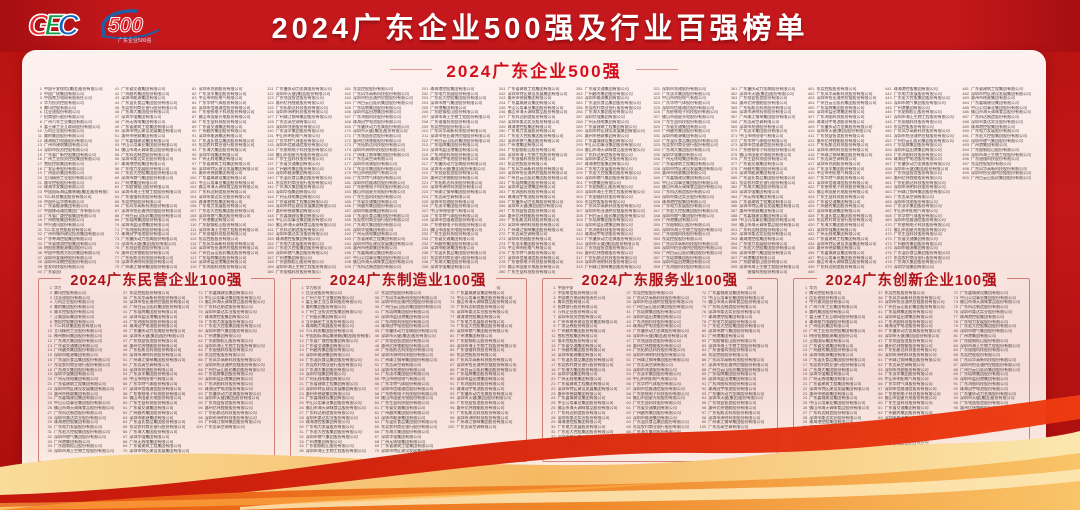  What do you see at coordinates (836, 389) in the screenshot?
I see `list-entry: 22 深圳市特区建设发展集团有限公司` at bounding box center [836, 389].